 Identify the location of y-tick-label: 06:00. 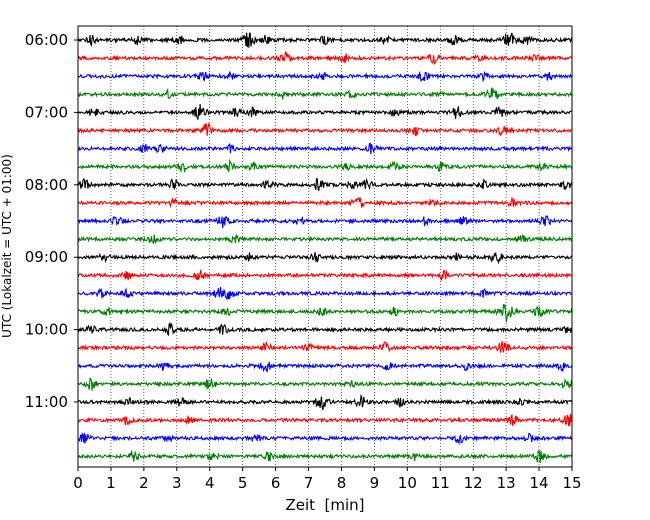
(46, 40).